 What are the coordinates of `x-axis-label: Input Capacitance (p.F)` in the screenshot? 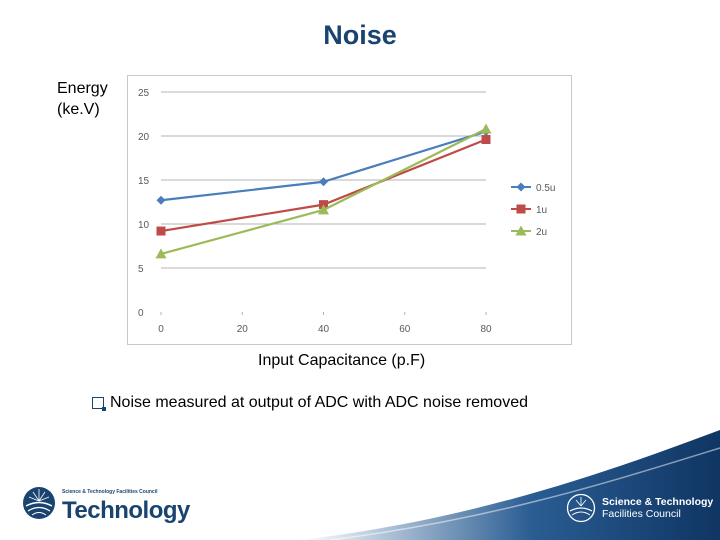 It's located at (342, 360).